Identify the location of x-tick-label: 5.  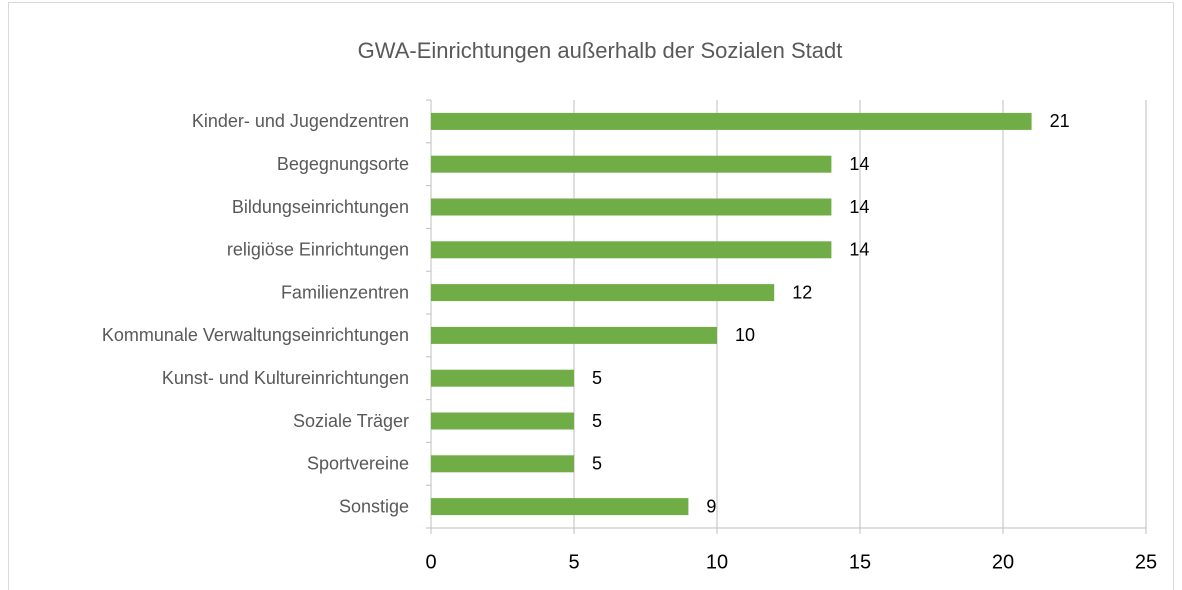
(573, 562).